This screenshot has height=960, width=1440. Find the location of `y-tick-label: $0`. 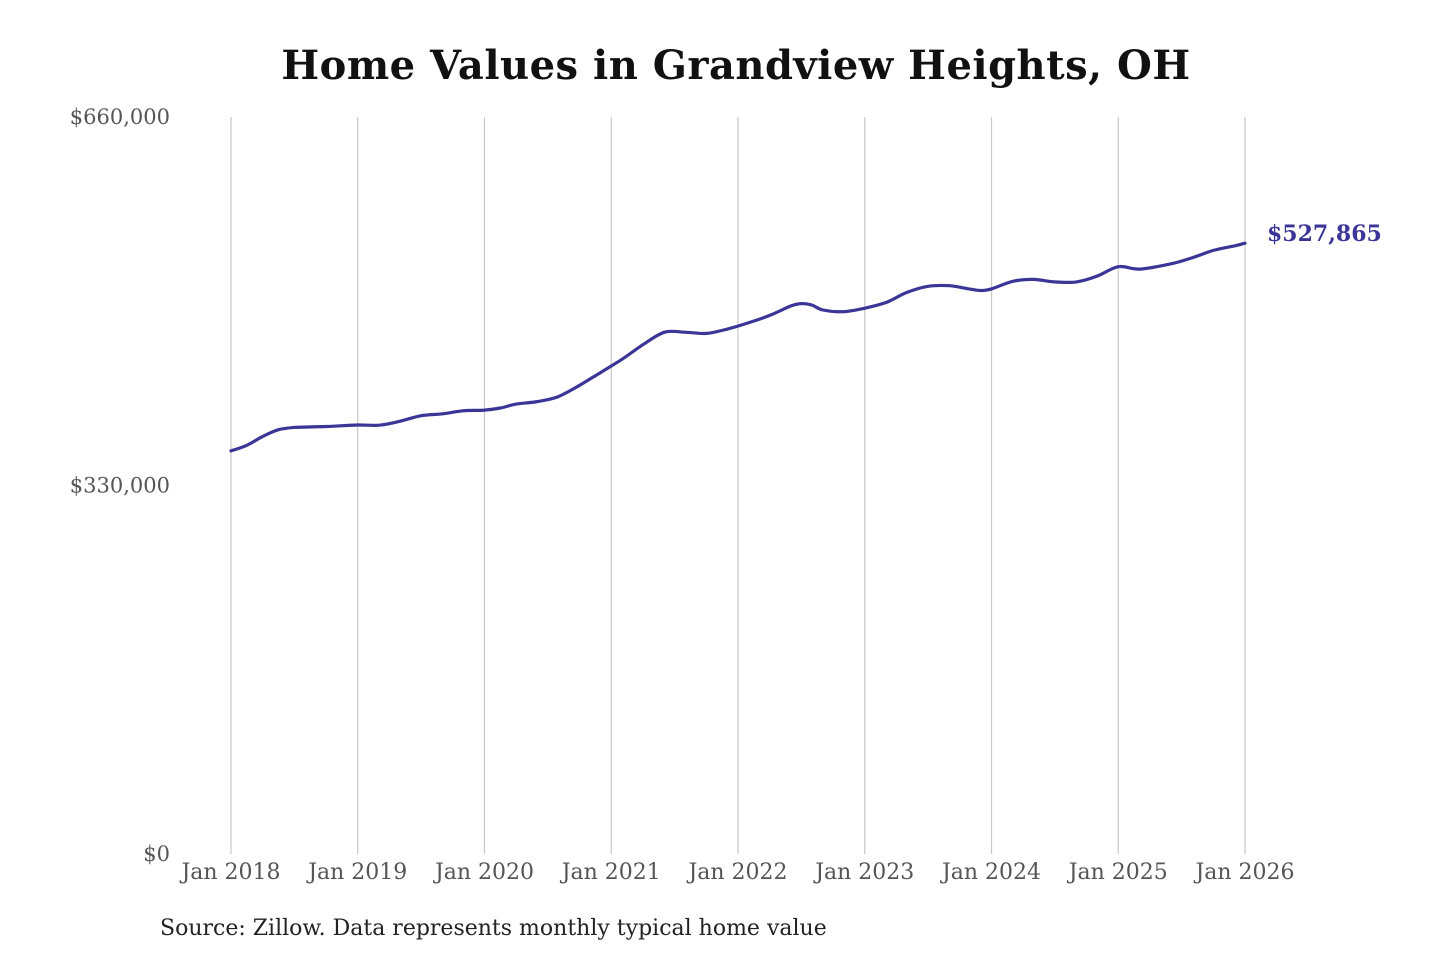

y-tick-label: $0 is located at coordinates (156, 854).